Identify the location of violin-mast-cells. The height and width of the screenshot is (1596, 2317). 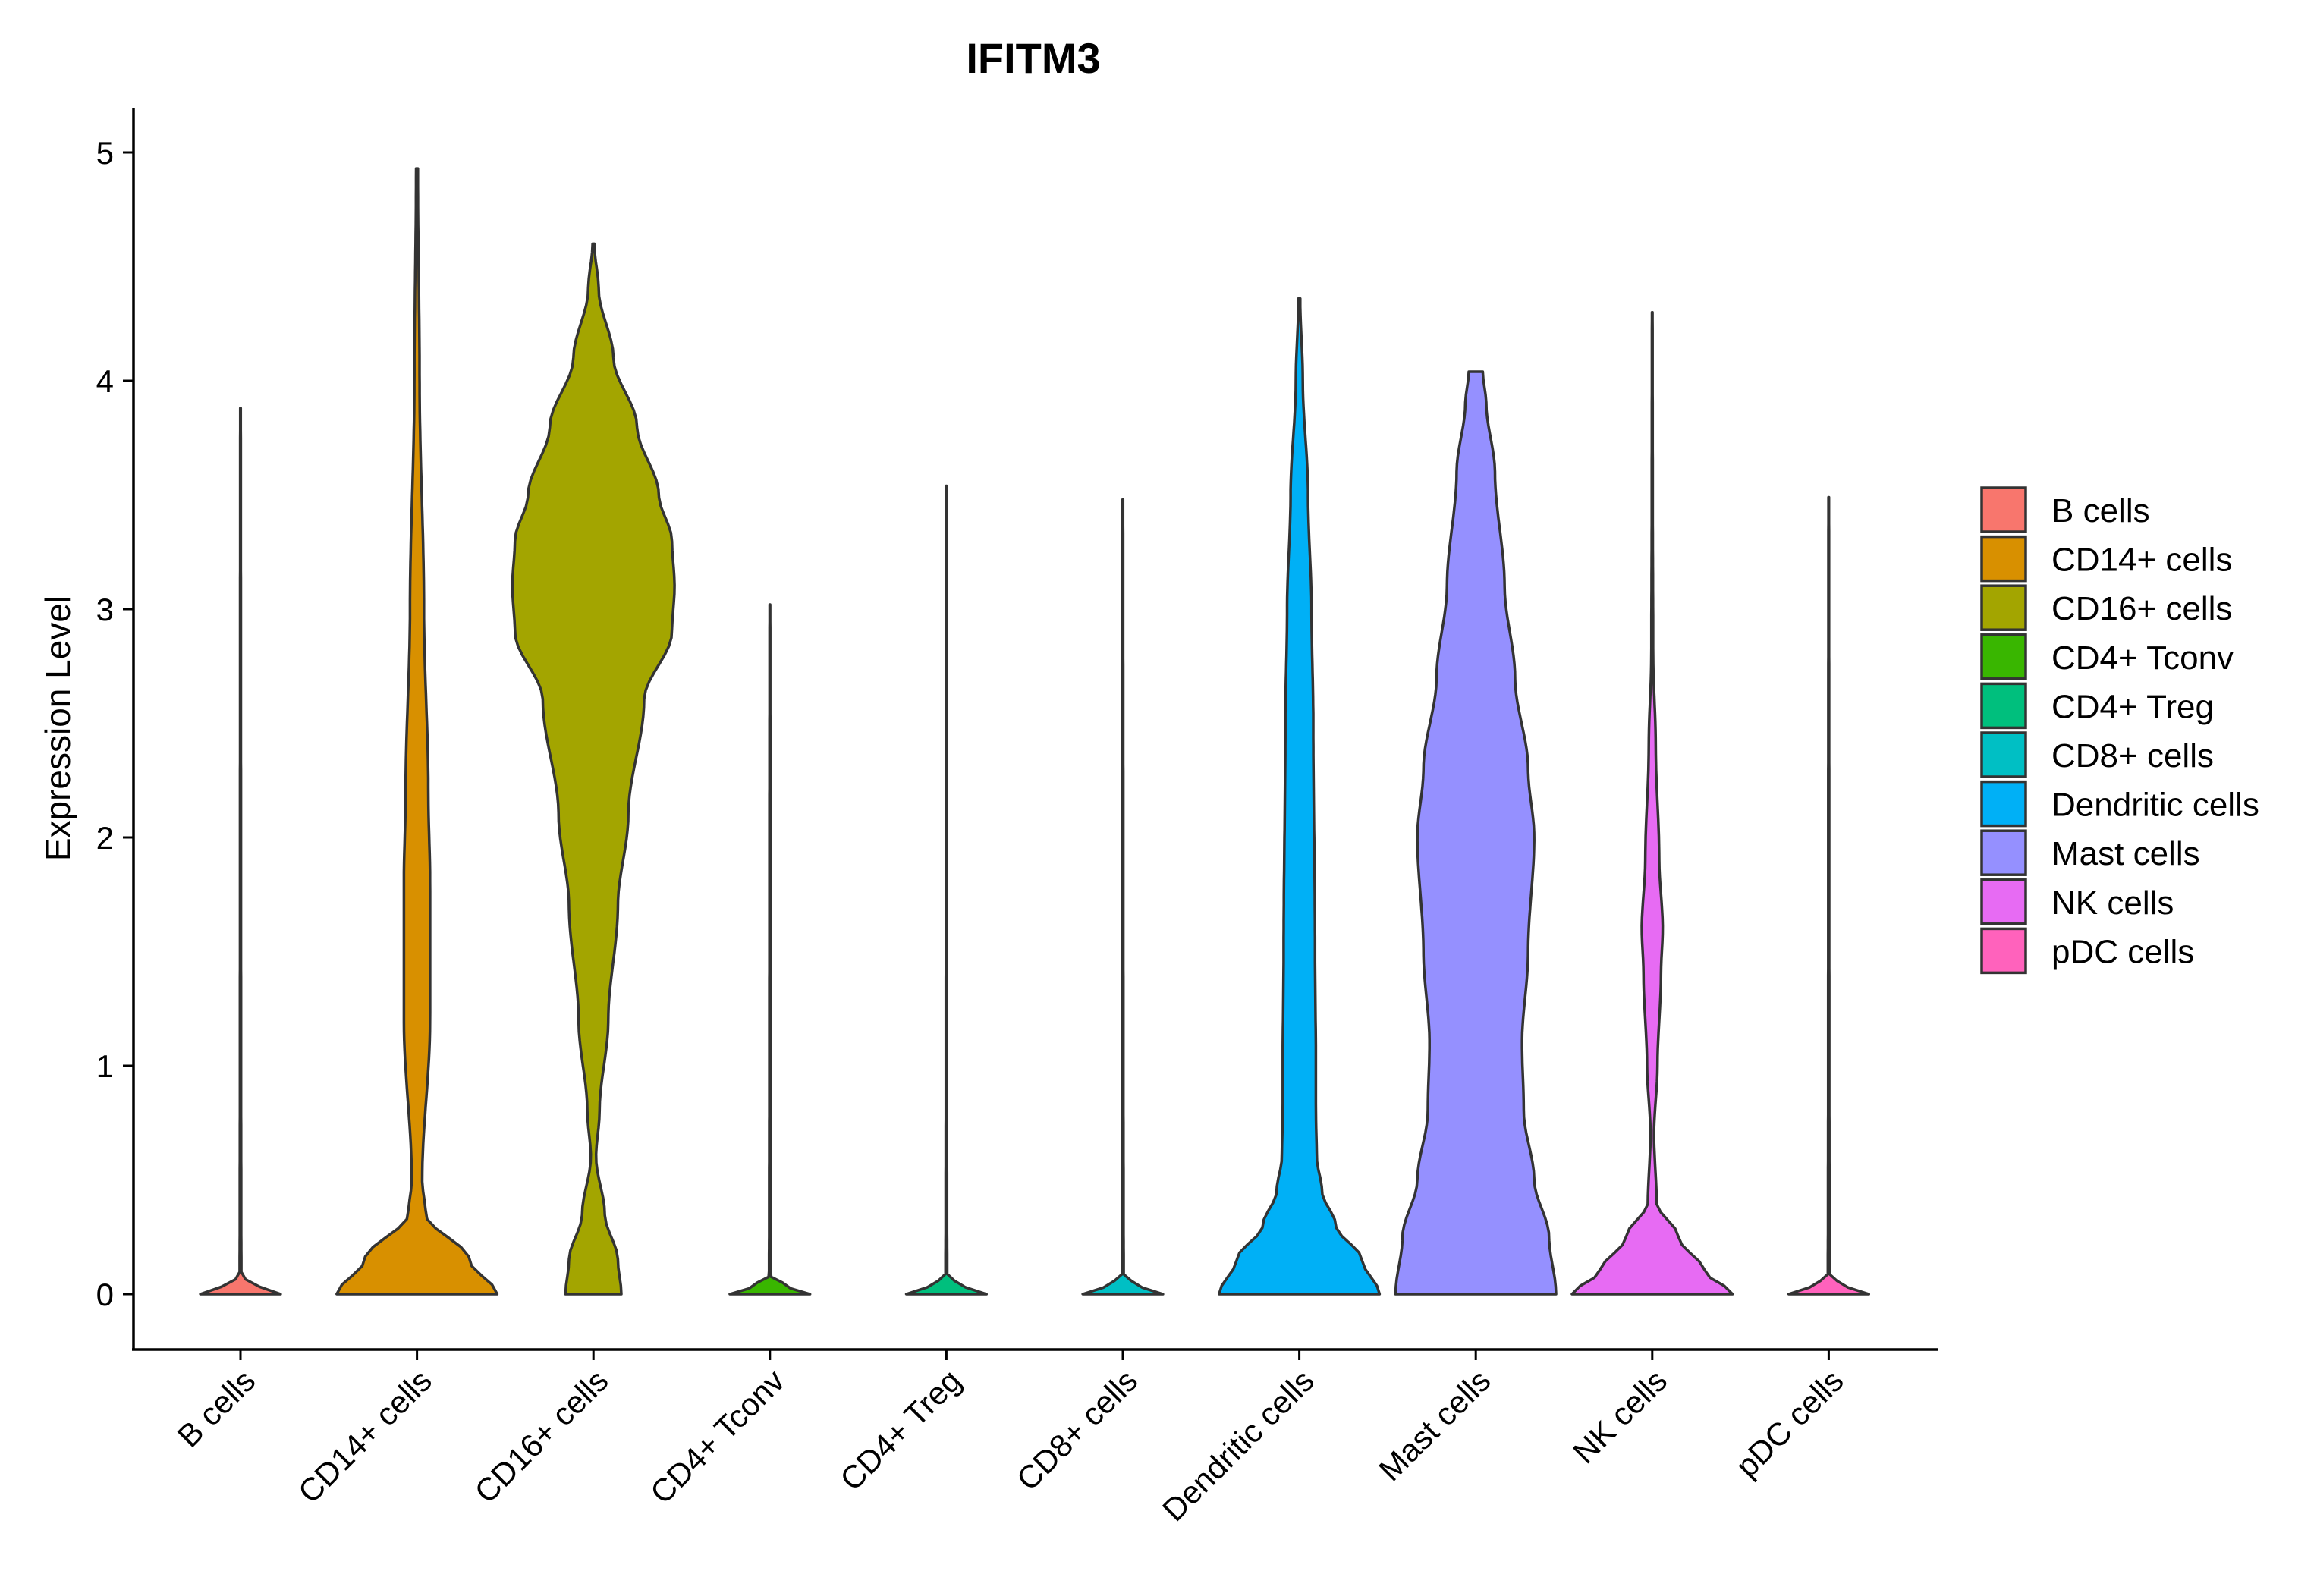
(1476, 833).